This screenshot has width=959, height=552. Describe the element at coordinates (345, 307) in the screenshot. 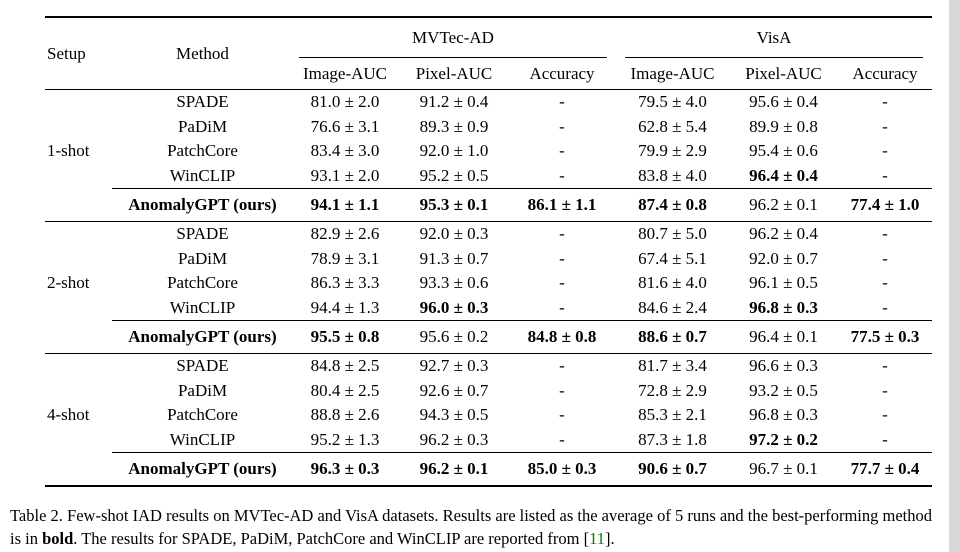

I see `value-cell: 94.4 ± 1.3` at that location.